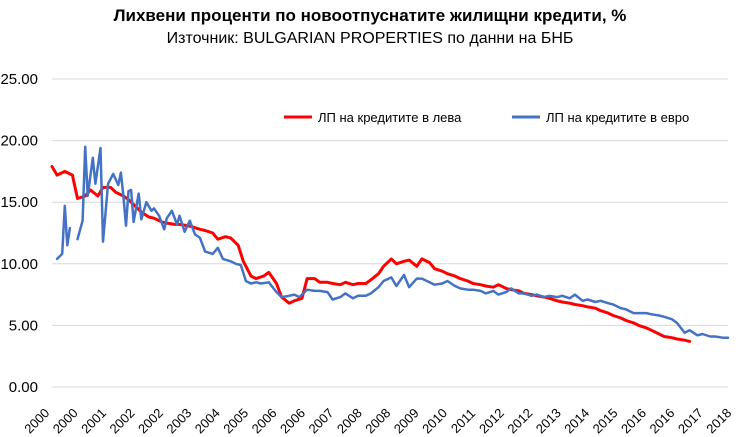 This screenshot has height=437, width=740. What do you see at coordinates (390, 117) in the screenshot?
I see `legend-label-lev: ЛП на кредитите в лева` at bounding box center [390, 117].